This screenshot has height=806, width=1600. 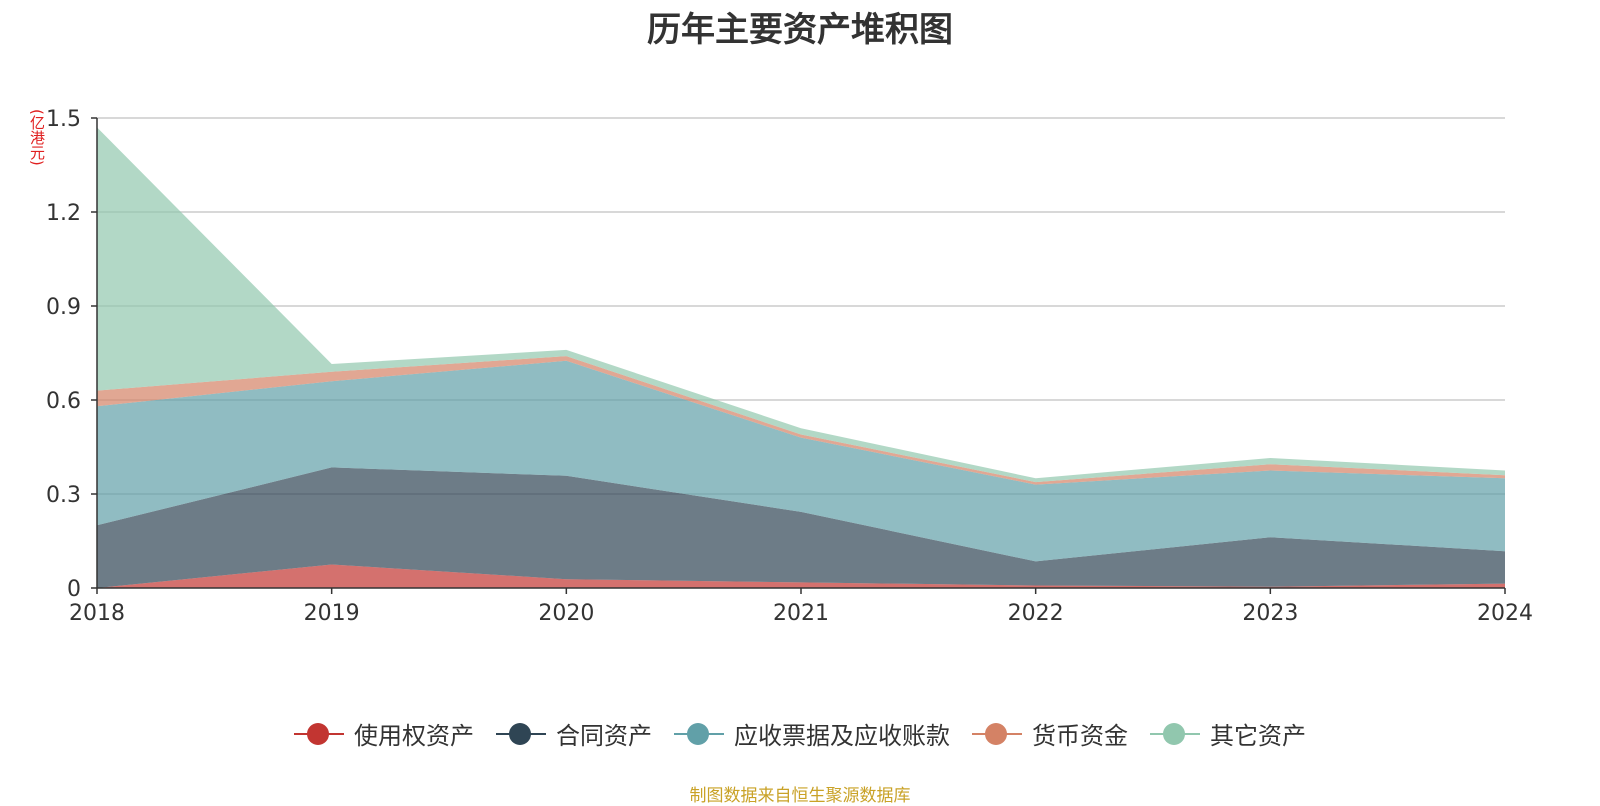 What do you see at coordinates (414, 736) in the screenshot?
I see `legend-label: 使用权资产` at bounding box center [414, 736].